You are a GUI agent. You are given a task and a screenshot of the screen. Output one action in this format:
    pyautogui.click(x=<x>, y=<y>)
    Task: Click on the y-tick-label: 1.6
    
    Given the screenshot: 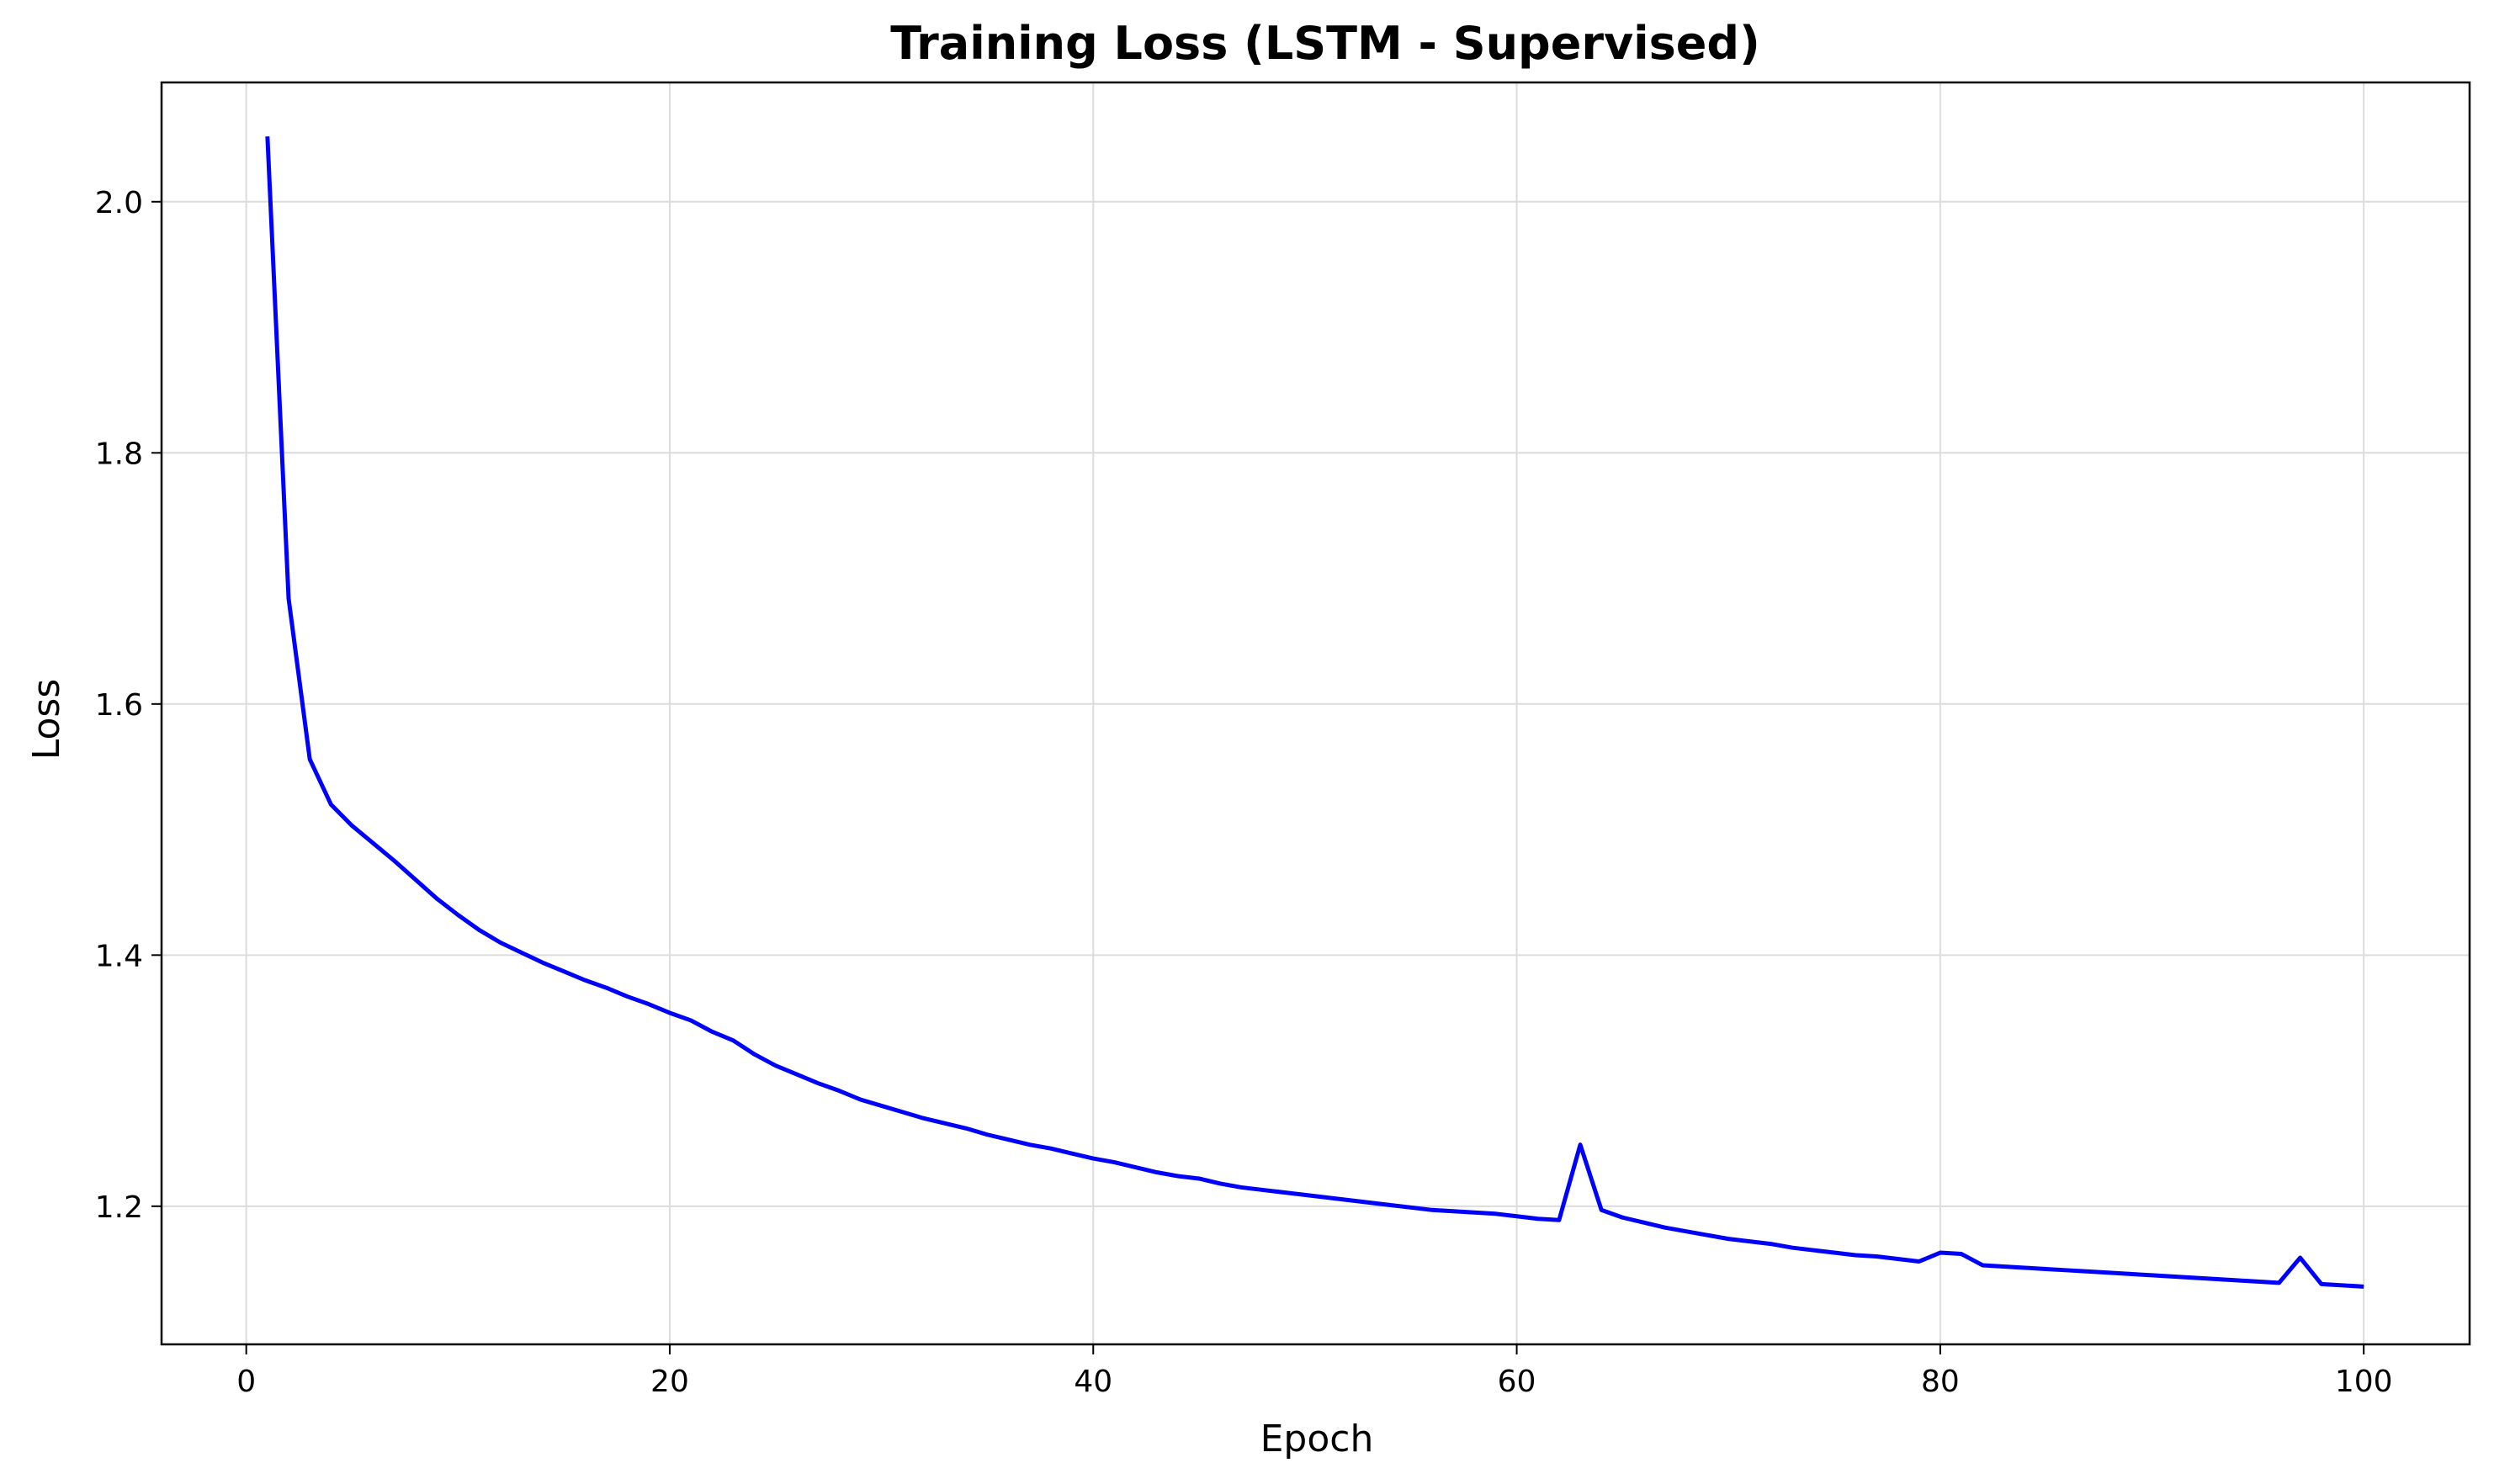 What is the action you would take?
    pyautogui.click(x=119, y=705)
    